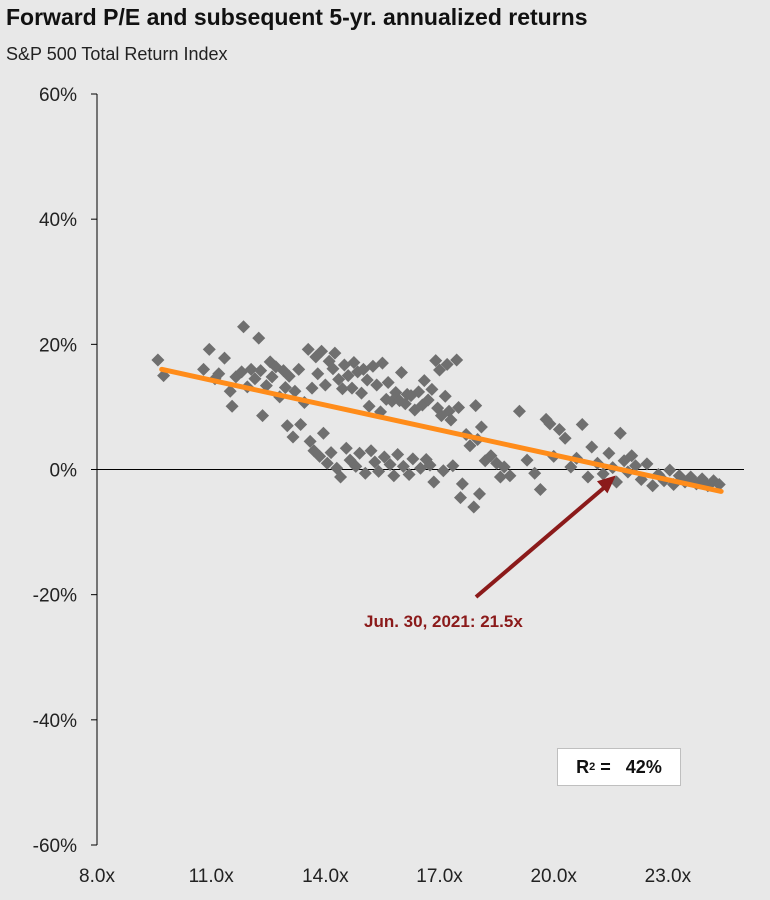 The height and width of the screenshot is (900, 770). I want to click on r-squared-value: = 42%, so click(628, 766).